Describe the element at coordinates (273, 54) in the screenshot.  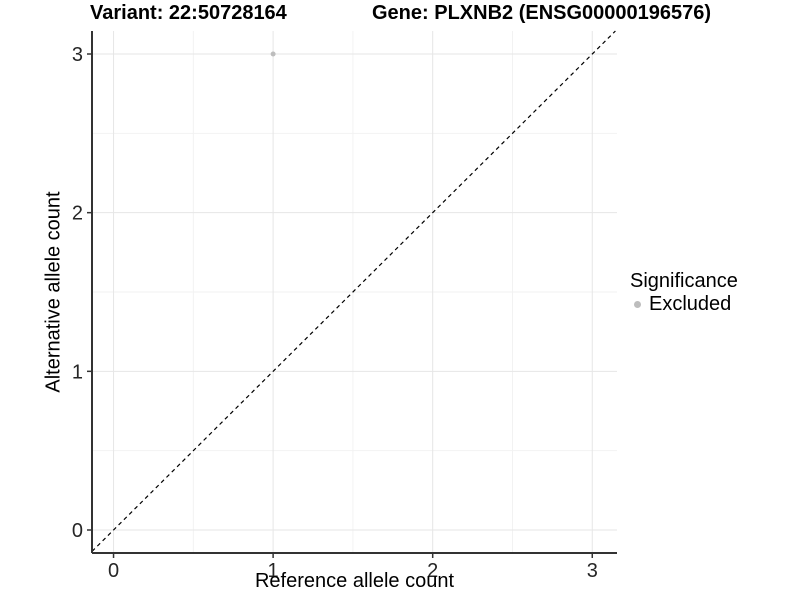
I see `data-point` at that location.